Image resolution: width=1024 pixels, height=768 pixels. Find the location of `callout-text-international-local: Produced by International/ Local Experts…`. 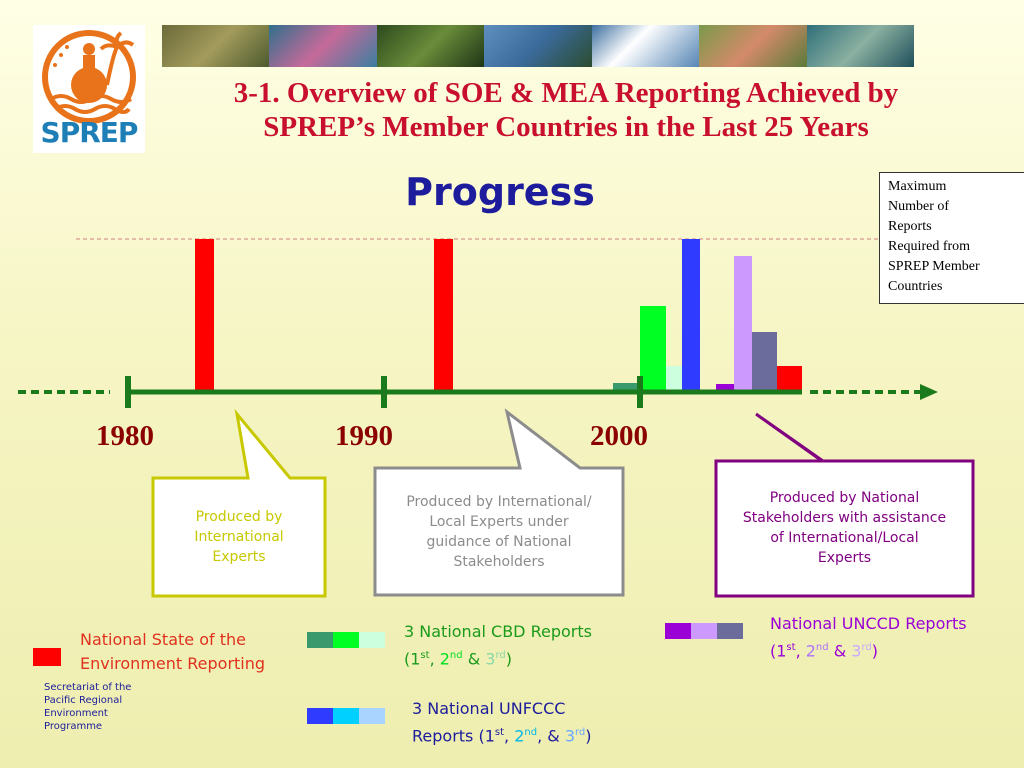

callout-text-international-local: Produced by International/ Local Experts… is located at coordinates (499, 532).